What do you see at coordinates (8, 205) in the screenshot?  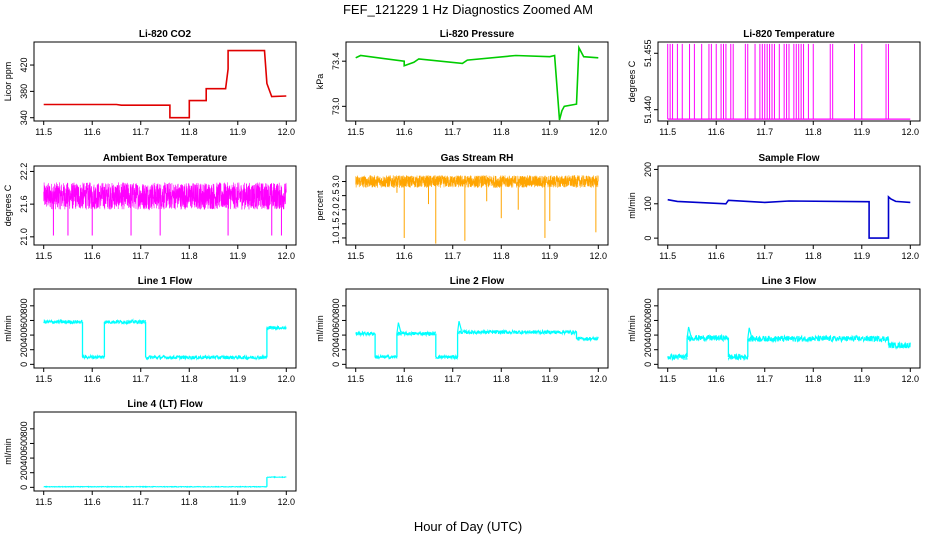 I see `y-axis-label: degrees C` at bounding box center [8, 205].